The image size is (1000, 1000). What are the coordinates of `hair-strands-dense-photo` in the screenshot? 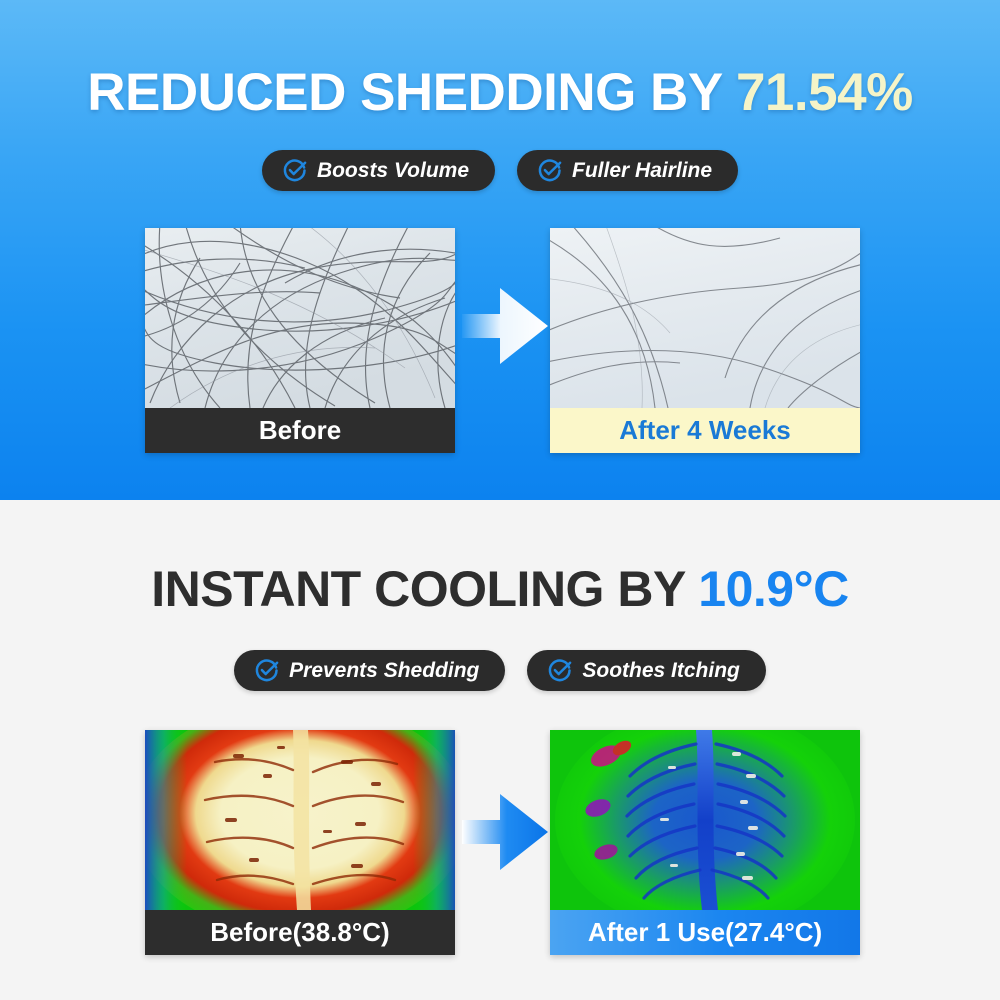 It's located at (300, 318).